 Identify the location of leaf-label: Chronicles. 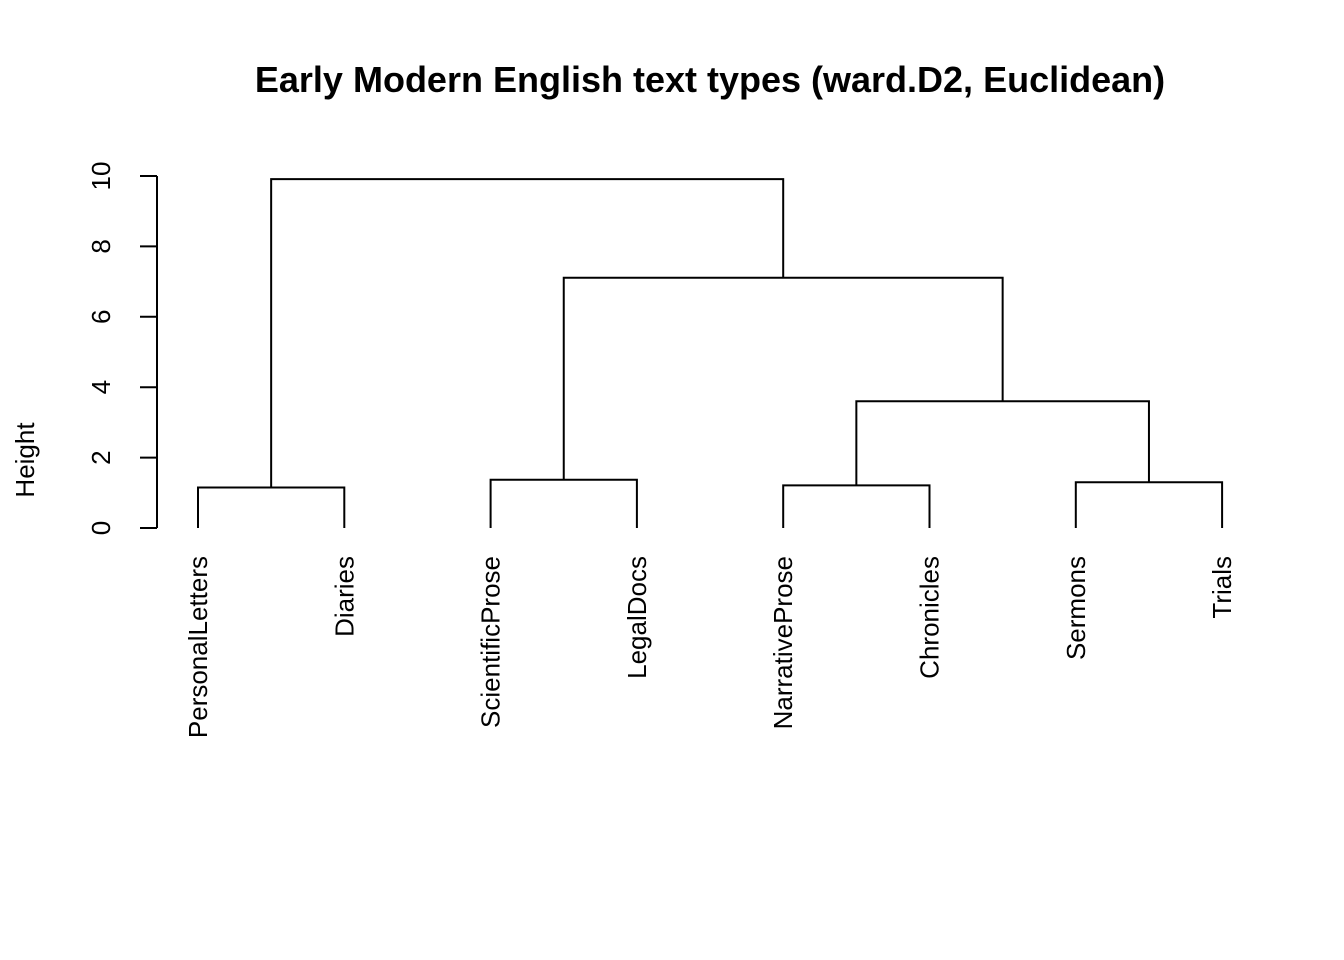
(930, 617).